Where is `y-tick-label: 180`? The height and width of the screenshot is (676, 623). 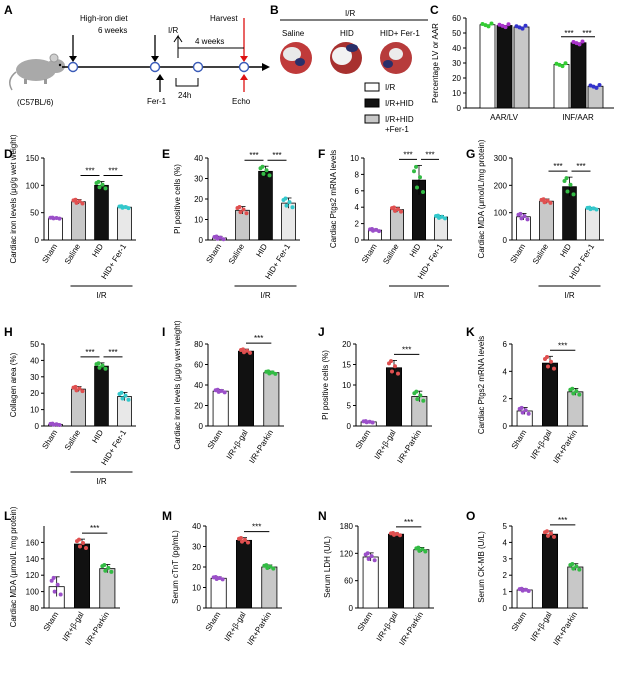
y-tick-label: 180 is located at coordinates (347, 526).